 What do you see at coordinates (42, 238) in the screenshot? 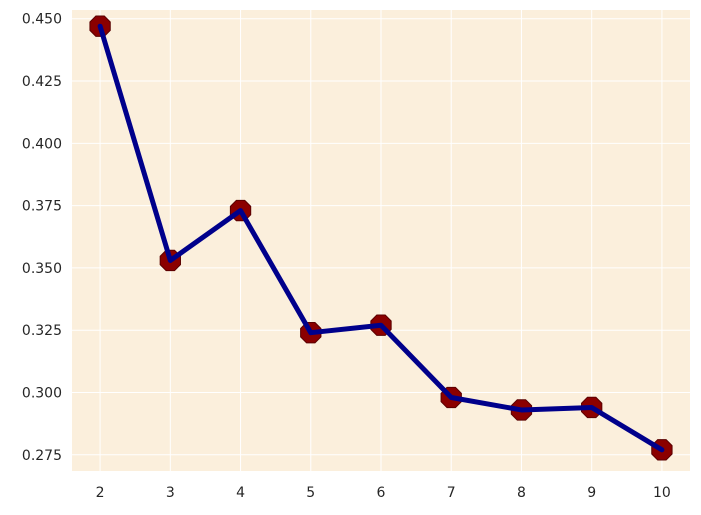
I see `y-tick-labels: 0.275 0.300 0.325 0.350 0.375 0.400 0.425 0.450` at bounding box center [42, 238].